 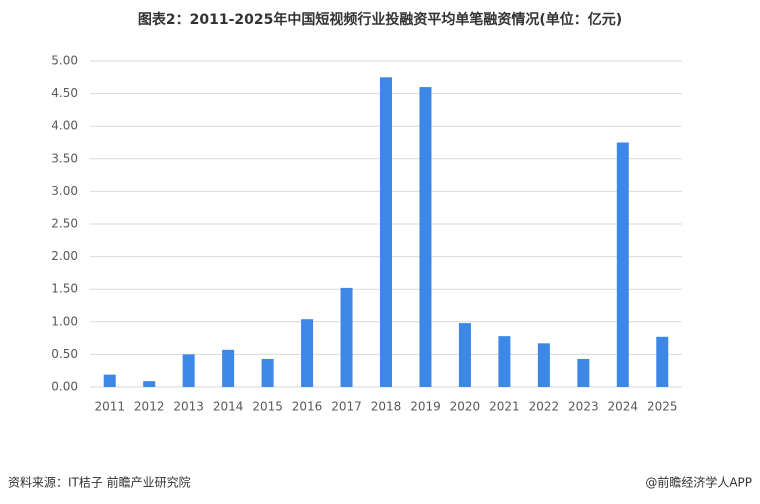 I want to click on y-tick-label: 3.50, so click(x=64, y=158).